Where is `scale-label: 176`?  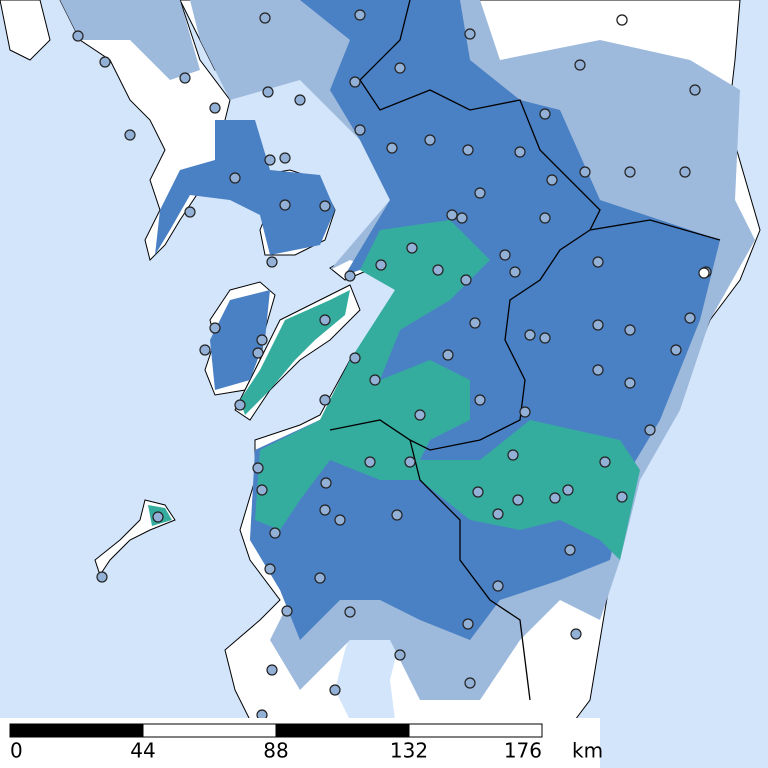 scale-label: 176 is located at coordinates (523, 751).